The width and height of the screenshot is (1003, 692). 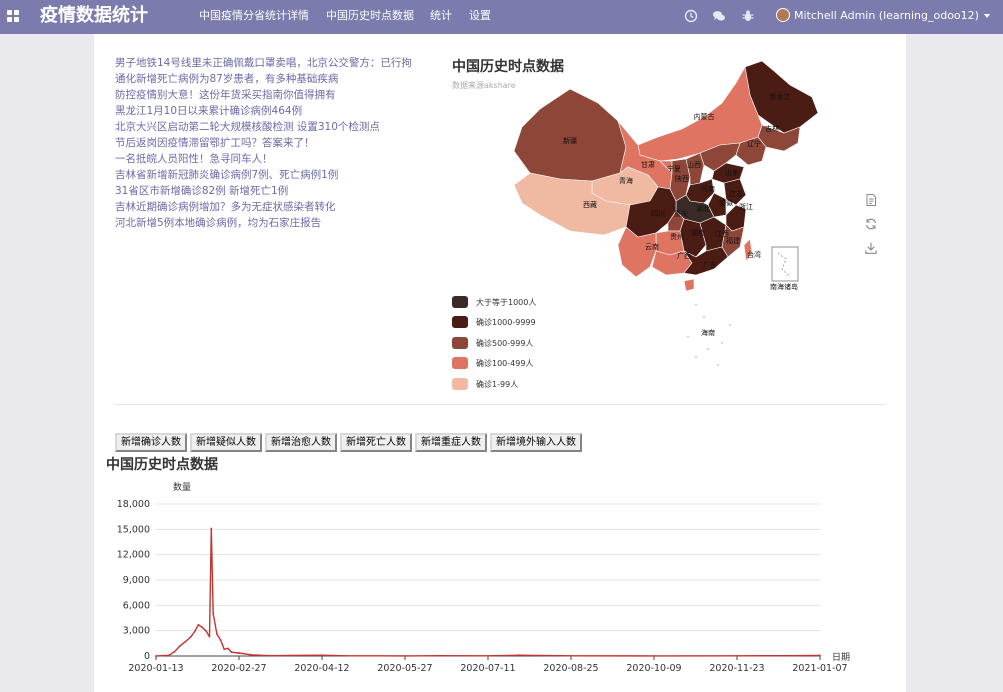 I want to click on province-label: 辽宁, so click(x=754, y=143).